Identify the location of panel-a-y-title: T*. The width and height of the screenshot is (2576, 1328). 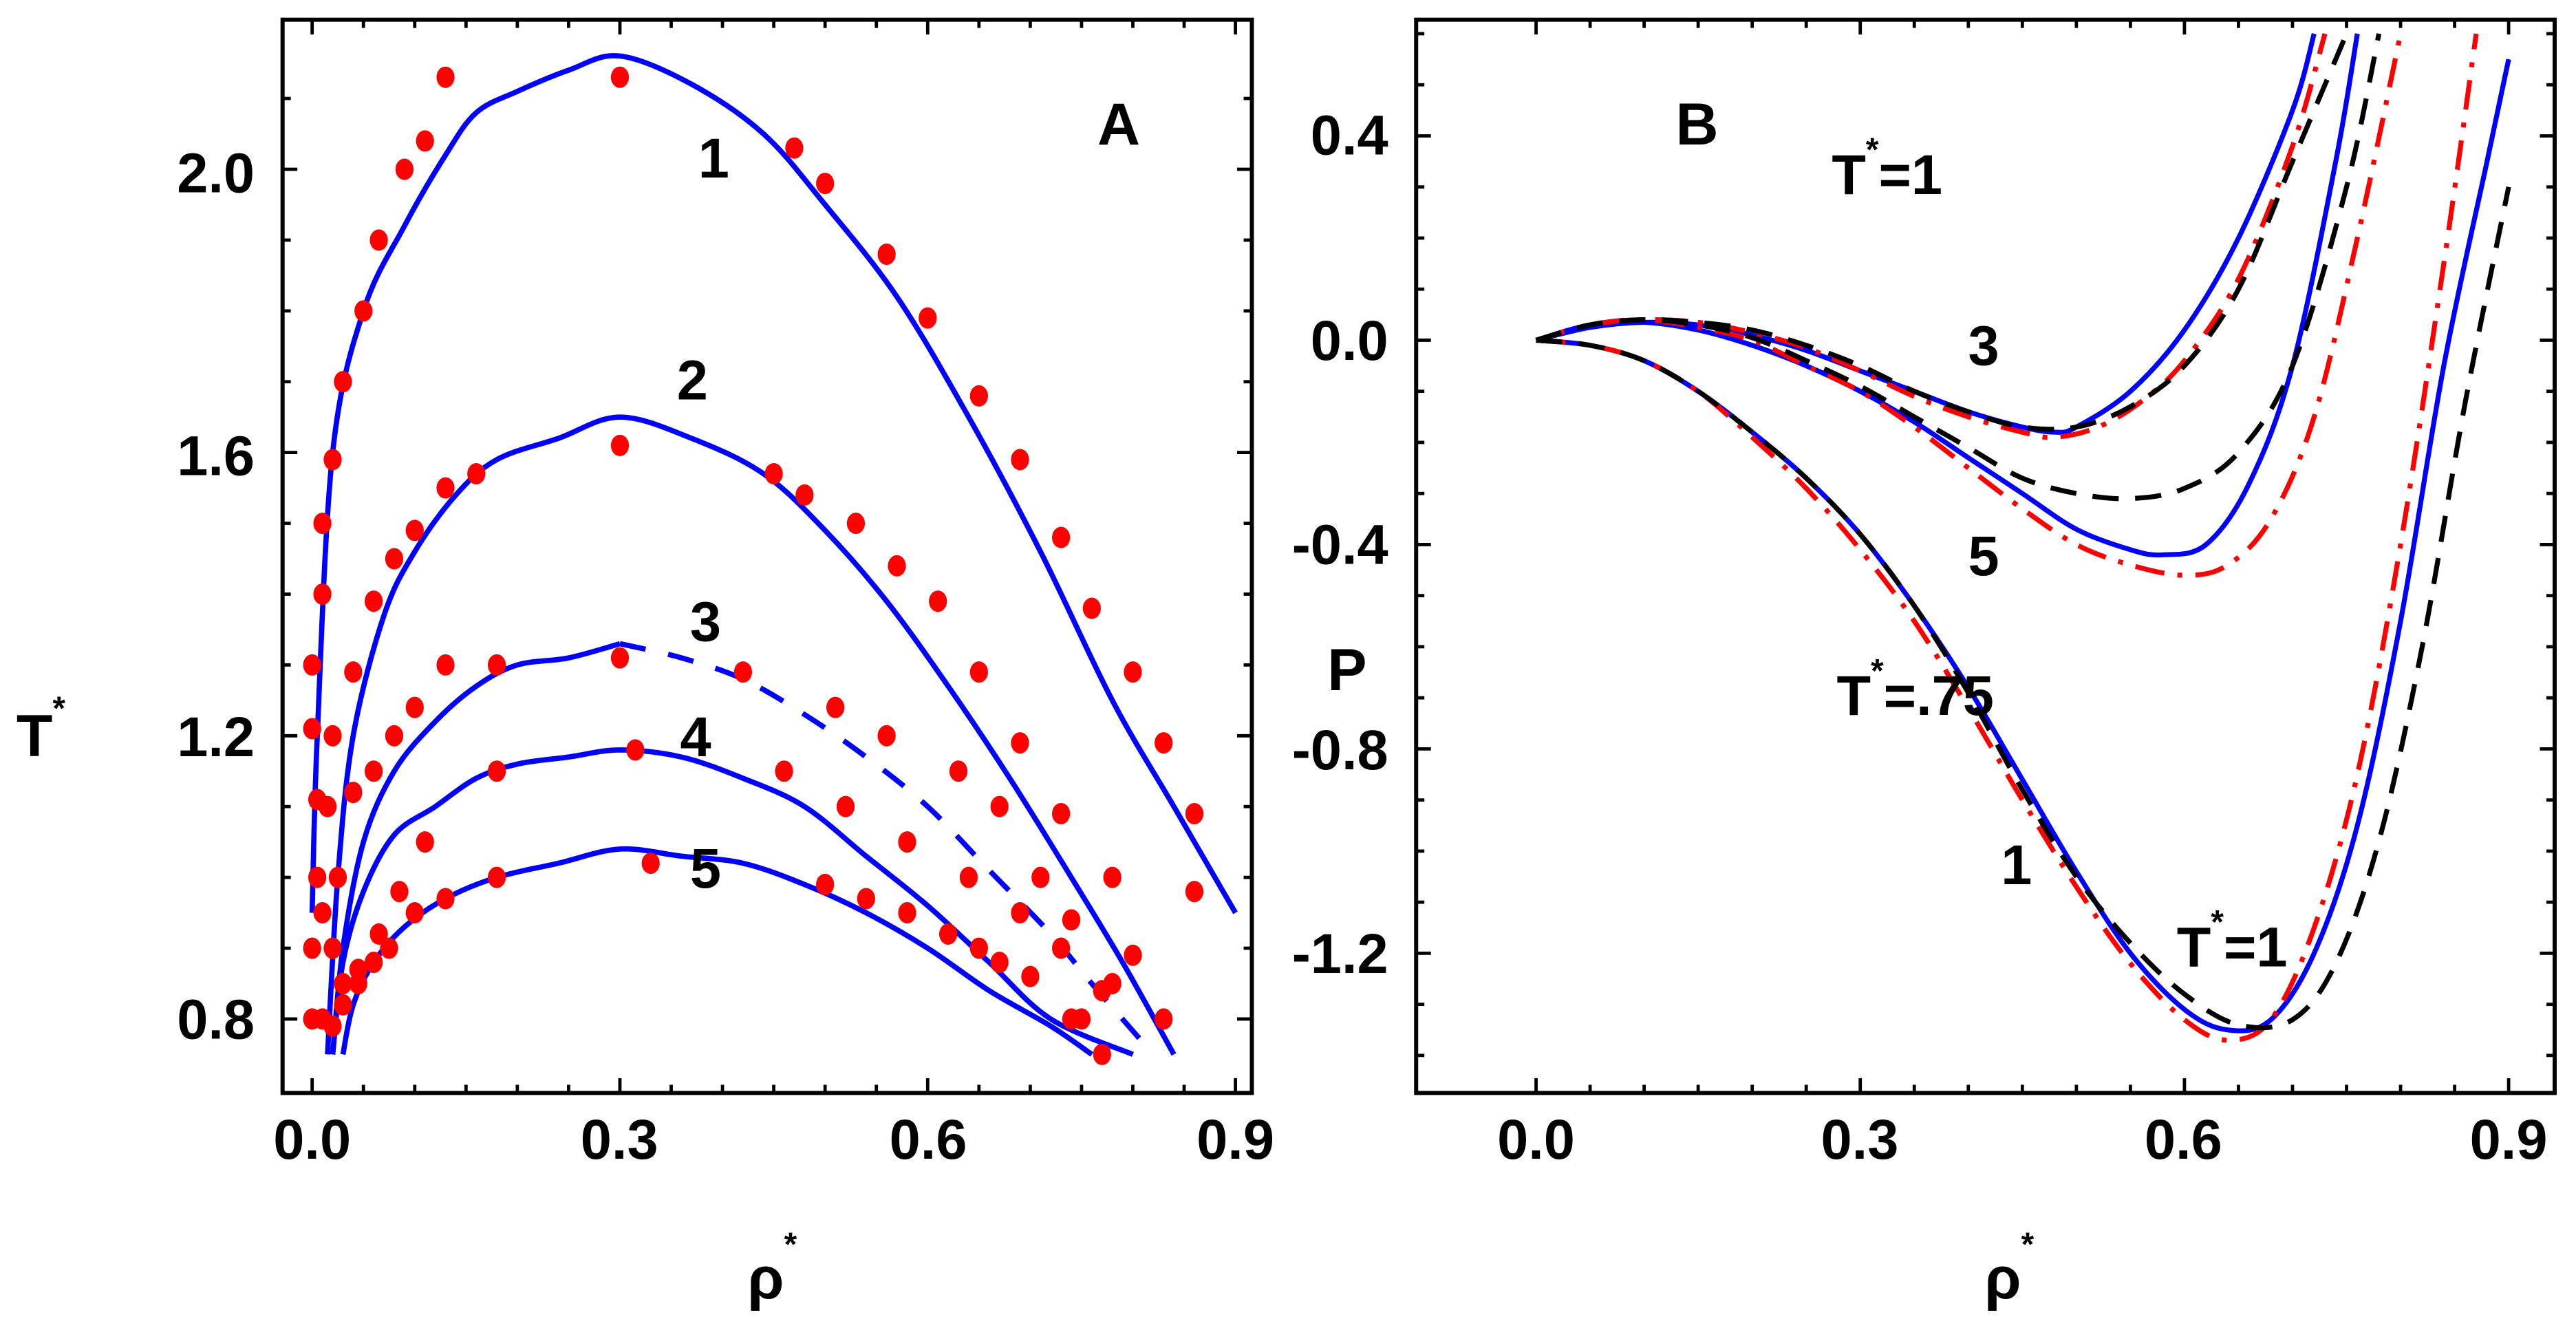
(41, 730).